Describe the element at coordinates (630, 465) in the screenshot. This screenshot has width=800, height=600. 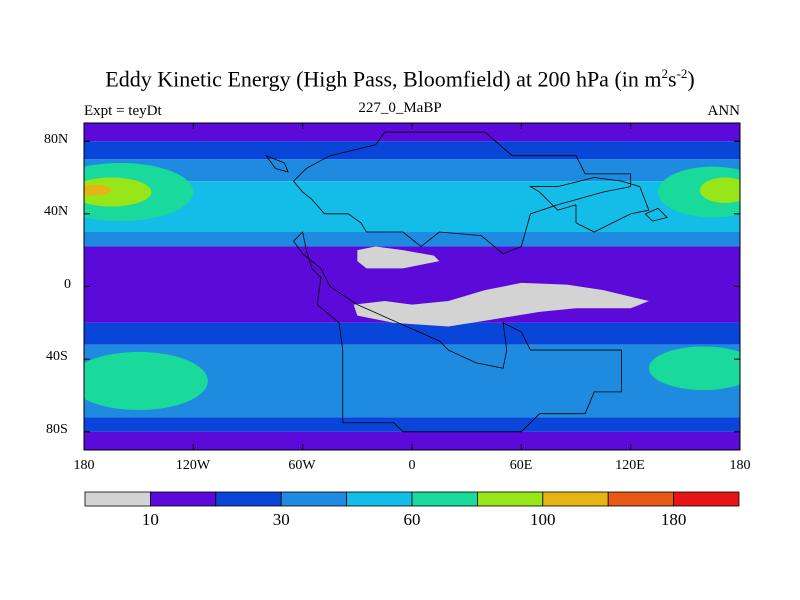
I see `x-tick-label: 120E` at that location.